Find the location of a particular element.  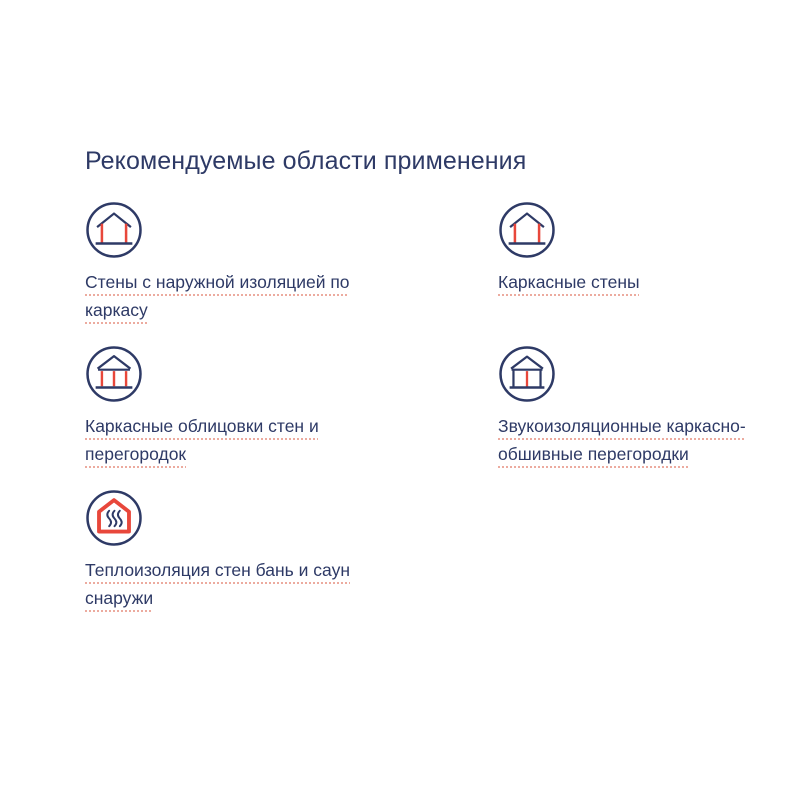

application-label: Каркасные облицовки стен и перегородок is located at coordinates (221, 440).